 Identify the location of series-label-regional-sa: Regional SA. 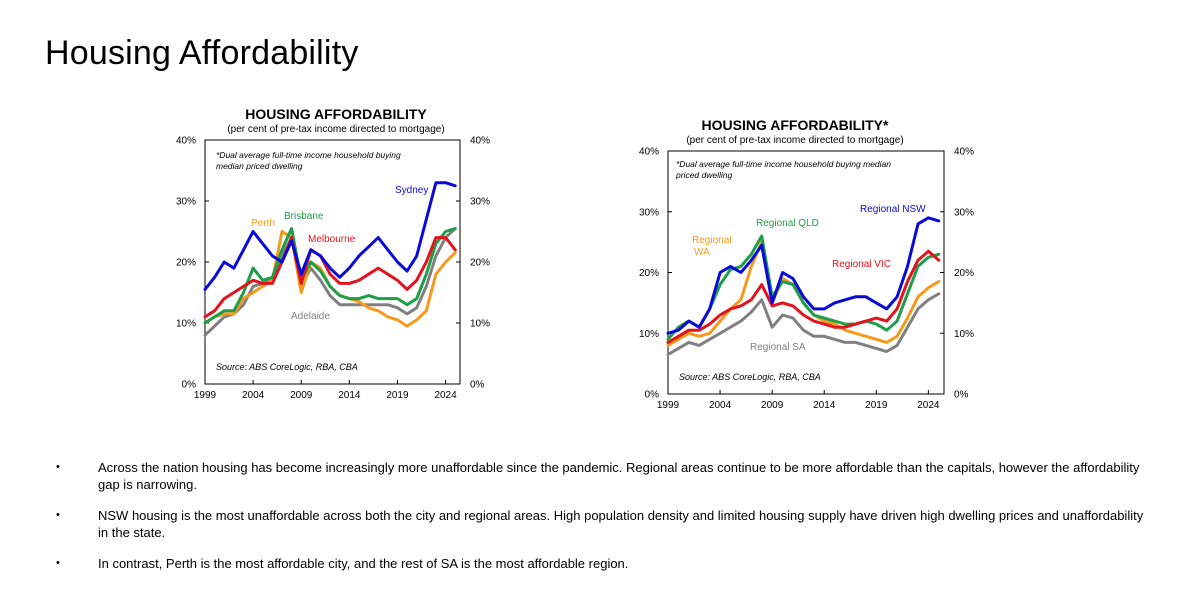
(778, 347).